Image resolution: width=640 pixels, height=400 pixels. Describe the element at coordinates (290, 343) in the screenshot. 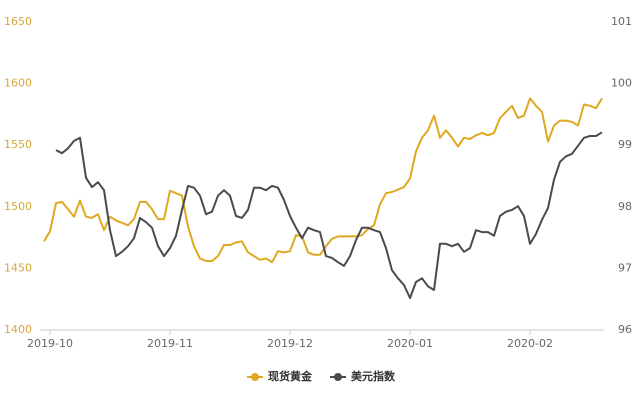

I see `x-tick-label: 2019-12` at that location.